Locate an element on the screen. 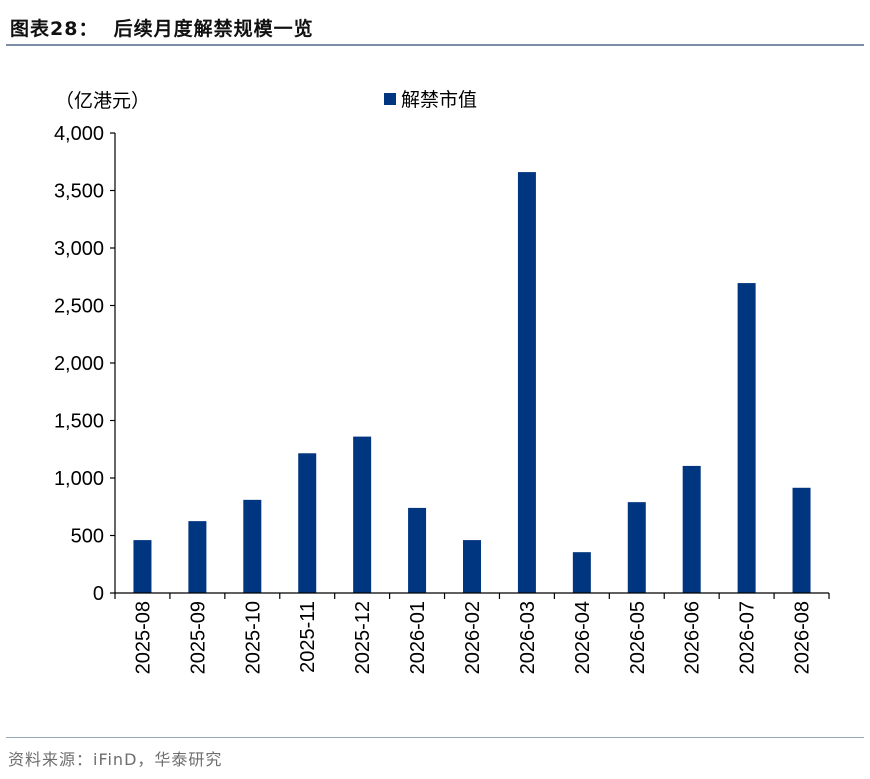  y-tick-label: 1,500 is located at coordinates (79, 422).